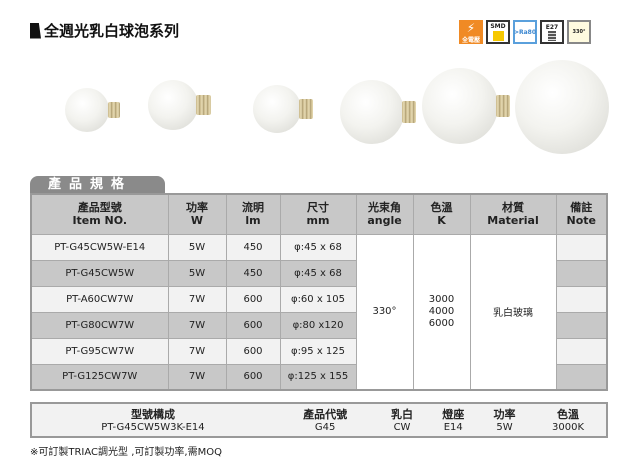  I want to click on header-angle: 光束角 angle, so click(384, 214).